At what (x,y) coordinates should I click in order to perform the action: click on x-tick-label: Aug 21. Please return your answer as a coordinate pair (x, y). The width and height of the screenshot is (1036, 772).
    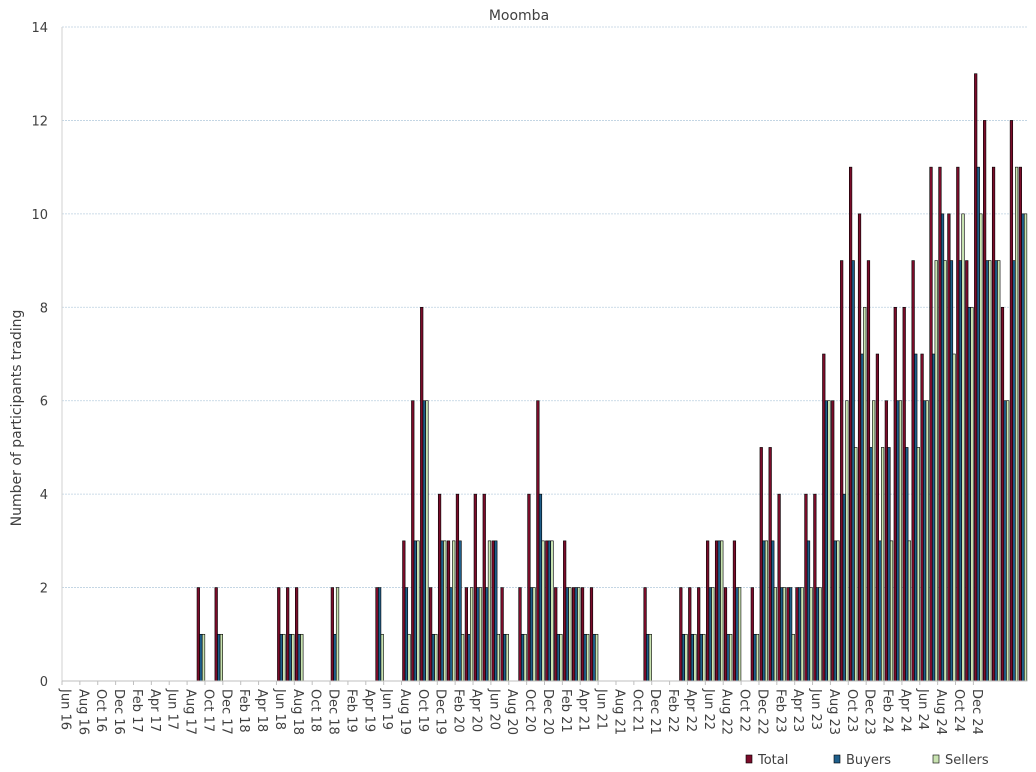
    Looking at the image, I should click on (618, 712).